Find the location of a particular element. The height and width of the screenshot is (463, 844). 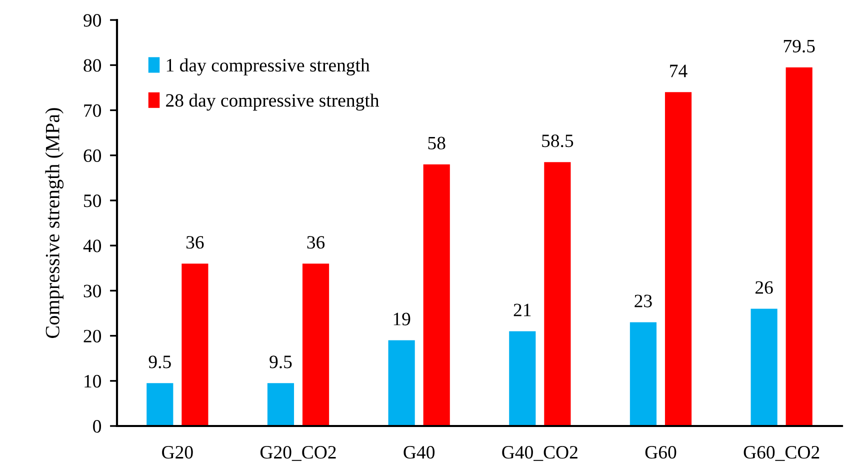

x-tick-label: G40 is located at coordinates (419, 452).